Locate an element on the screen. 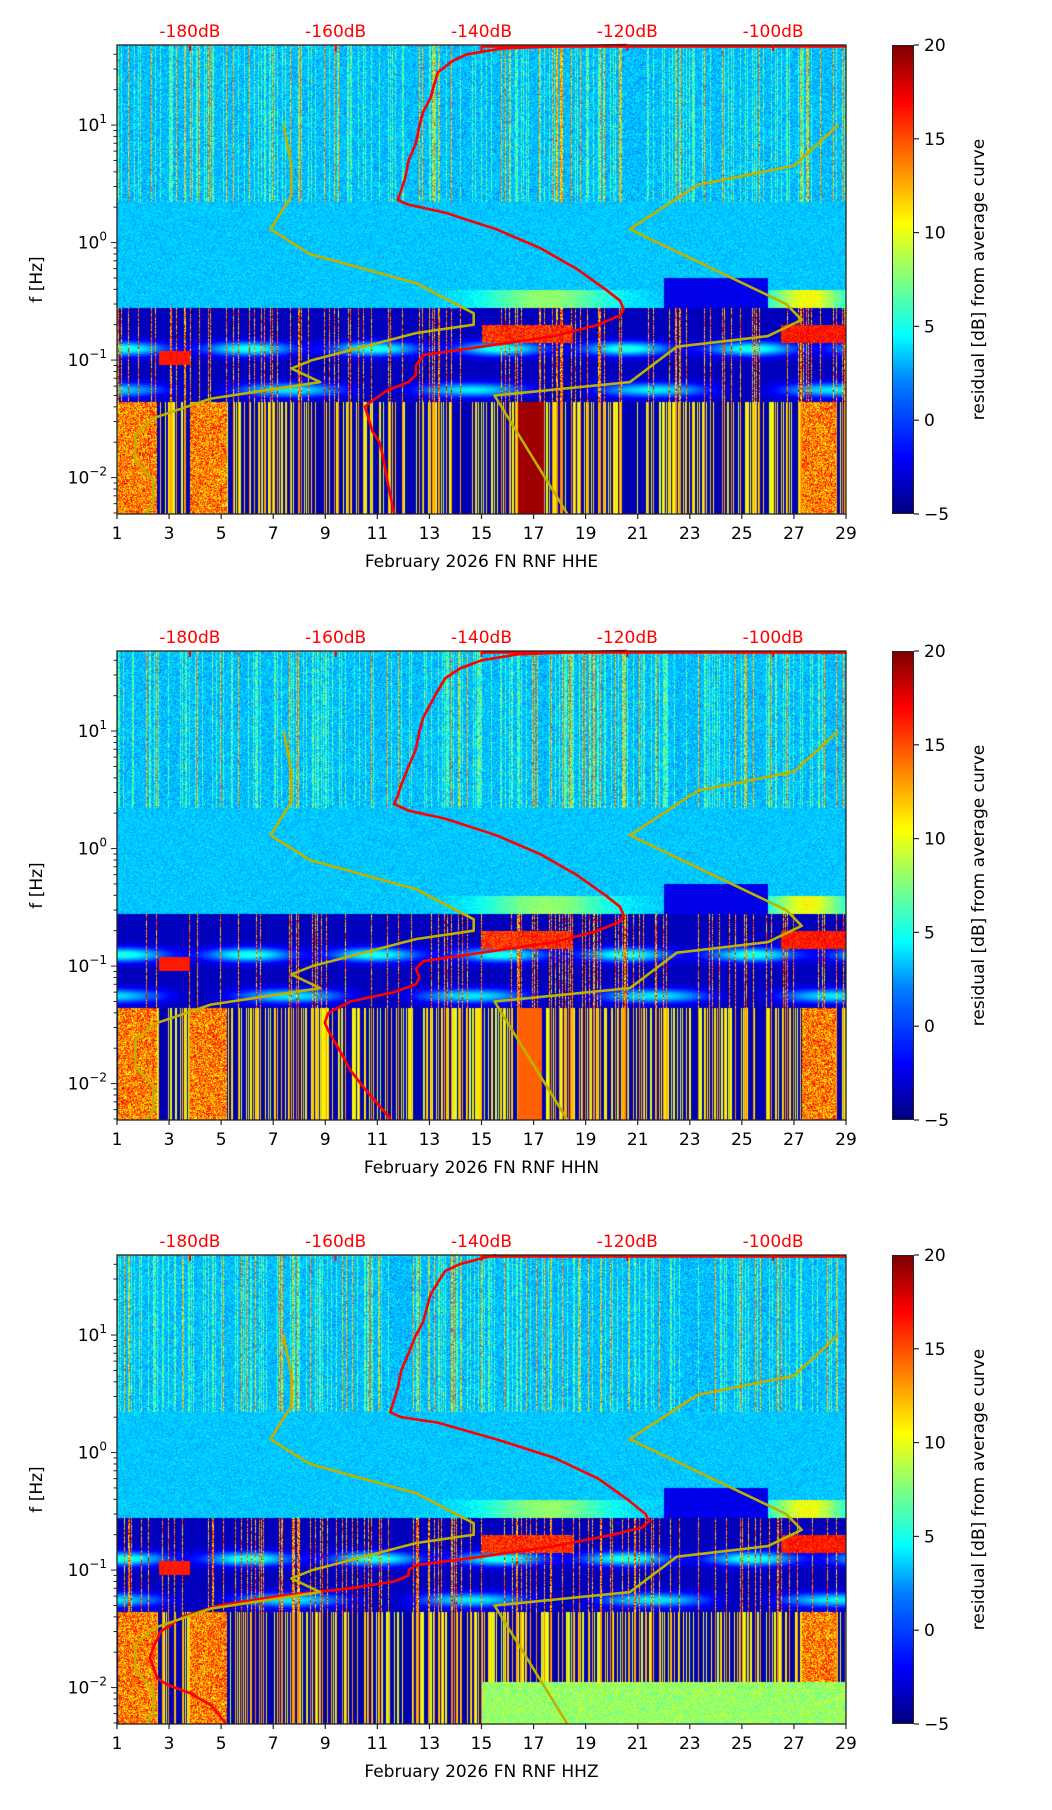 This screenshot has width=1052, height=1810. x-axis-label: February 2026 FN RNF HHN is located at coordinates (481, 1168).